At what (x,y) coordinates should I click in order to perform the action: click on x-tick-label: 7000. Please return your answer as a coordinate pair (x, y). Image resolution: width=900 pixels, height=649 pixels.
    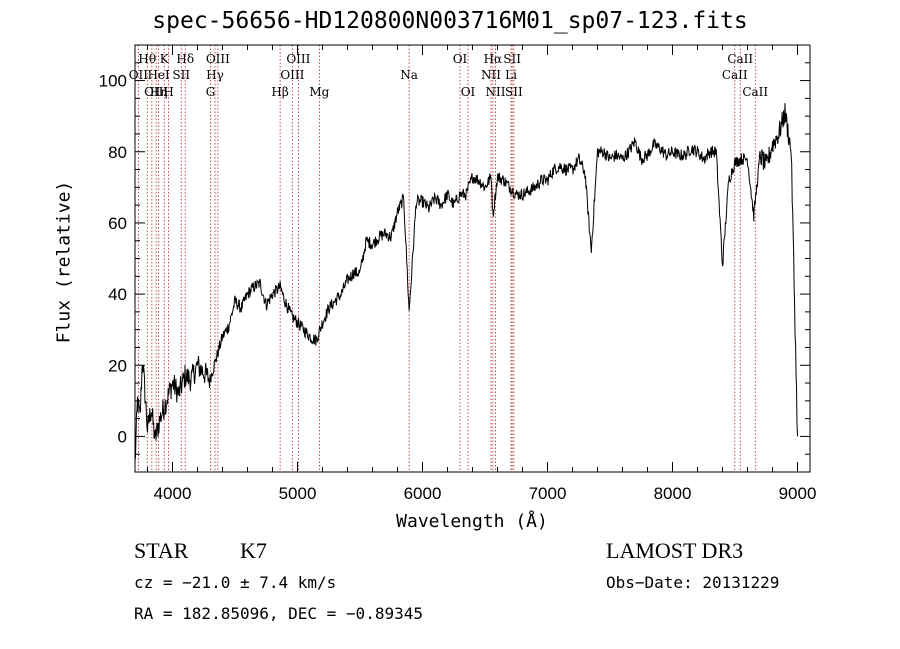
    Looking at the image, I should click on (548, 493).